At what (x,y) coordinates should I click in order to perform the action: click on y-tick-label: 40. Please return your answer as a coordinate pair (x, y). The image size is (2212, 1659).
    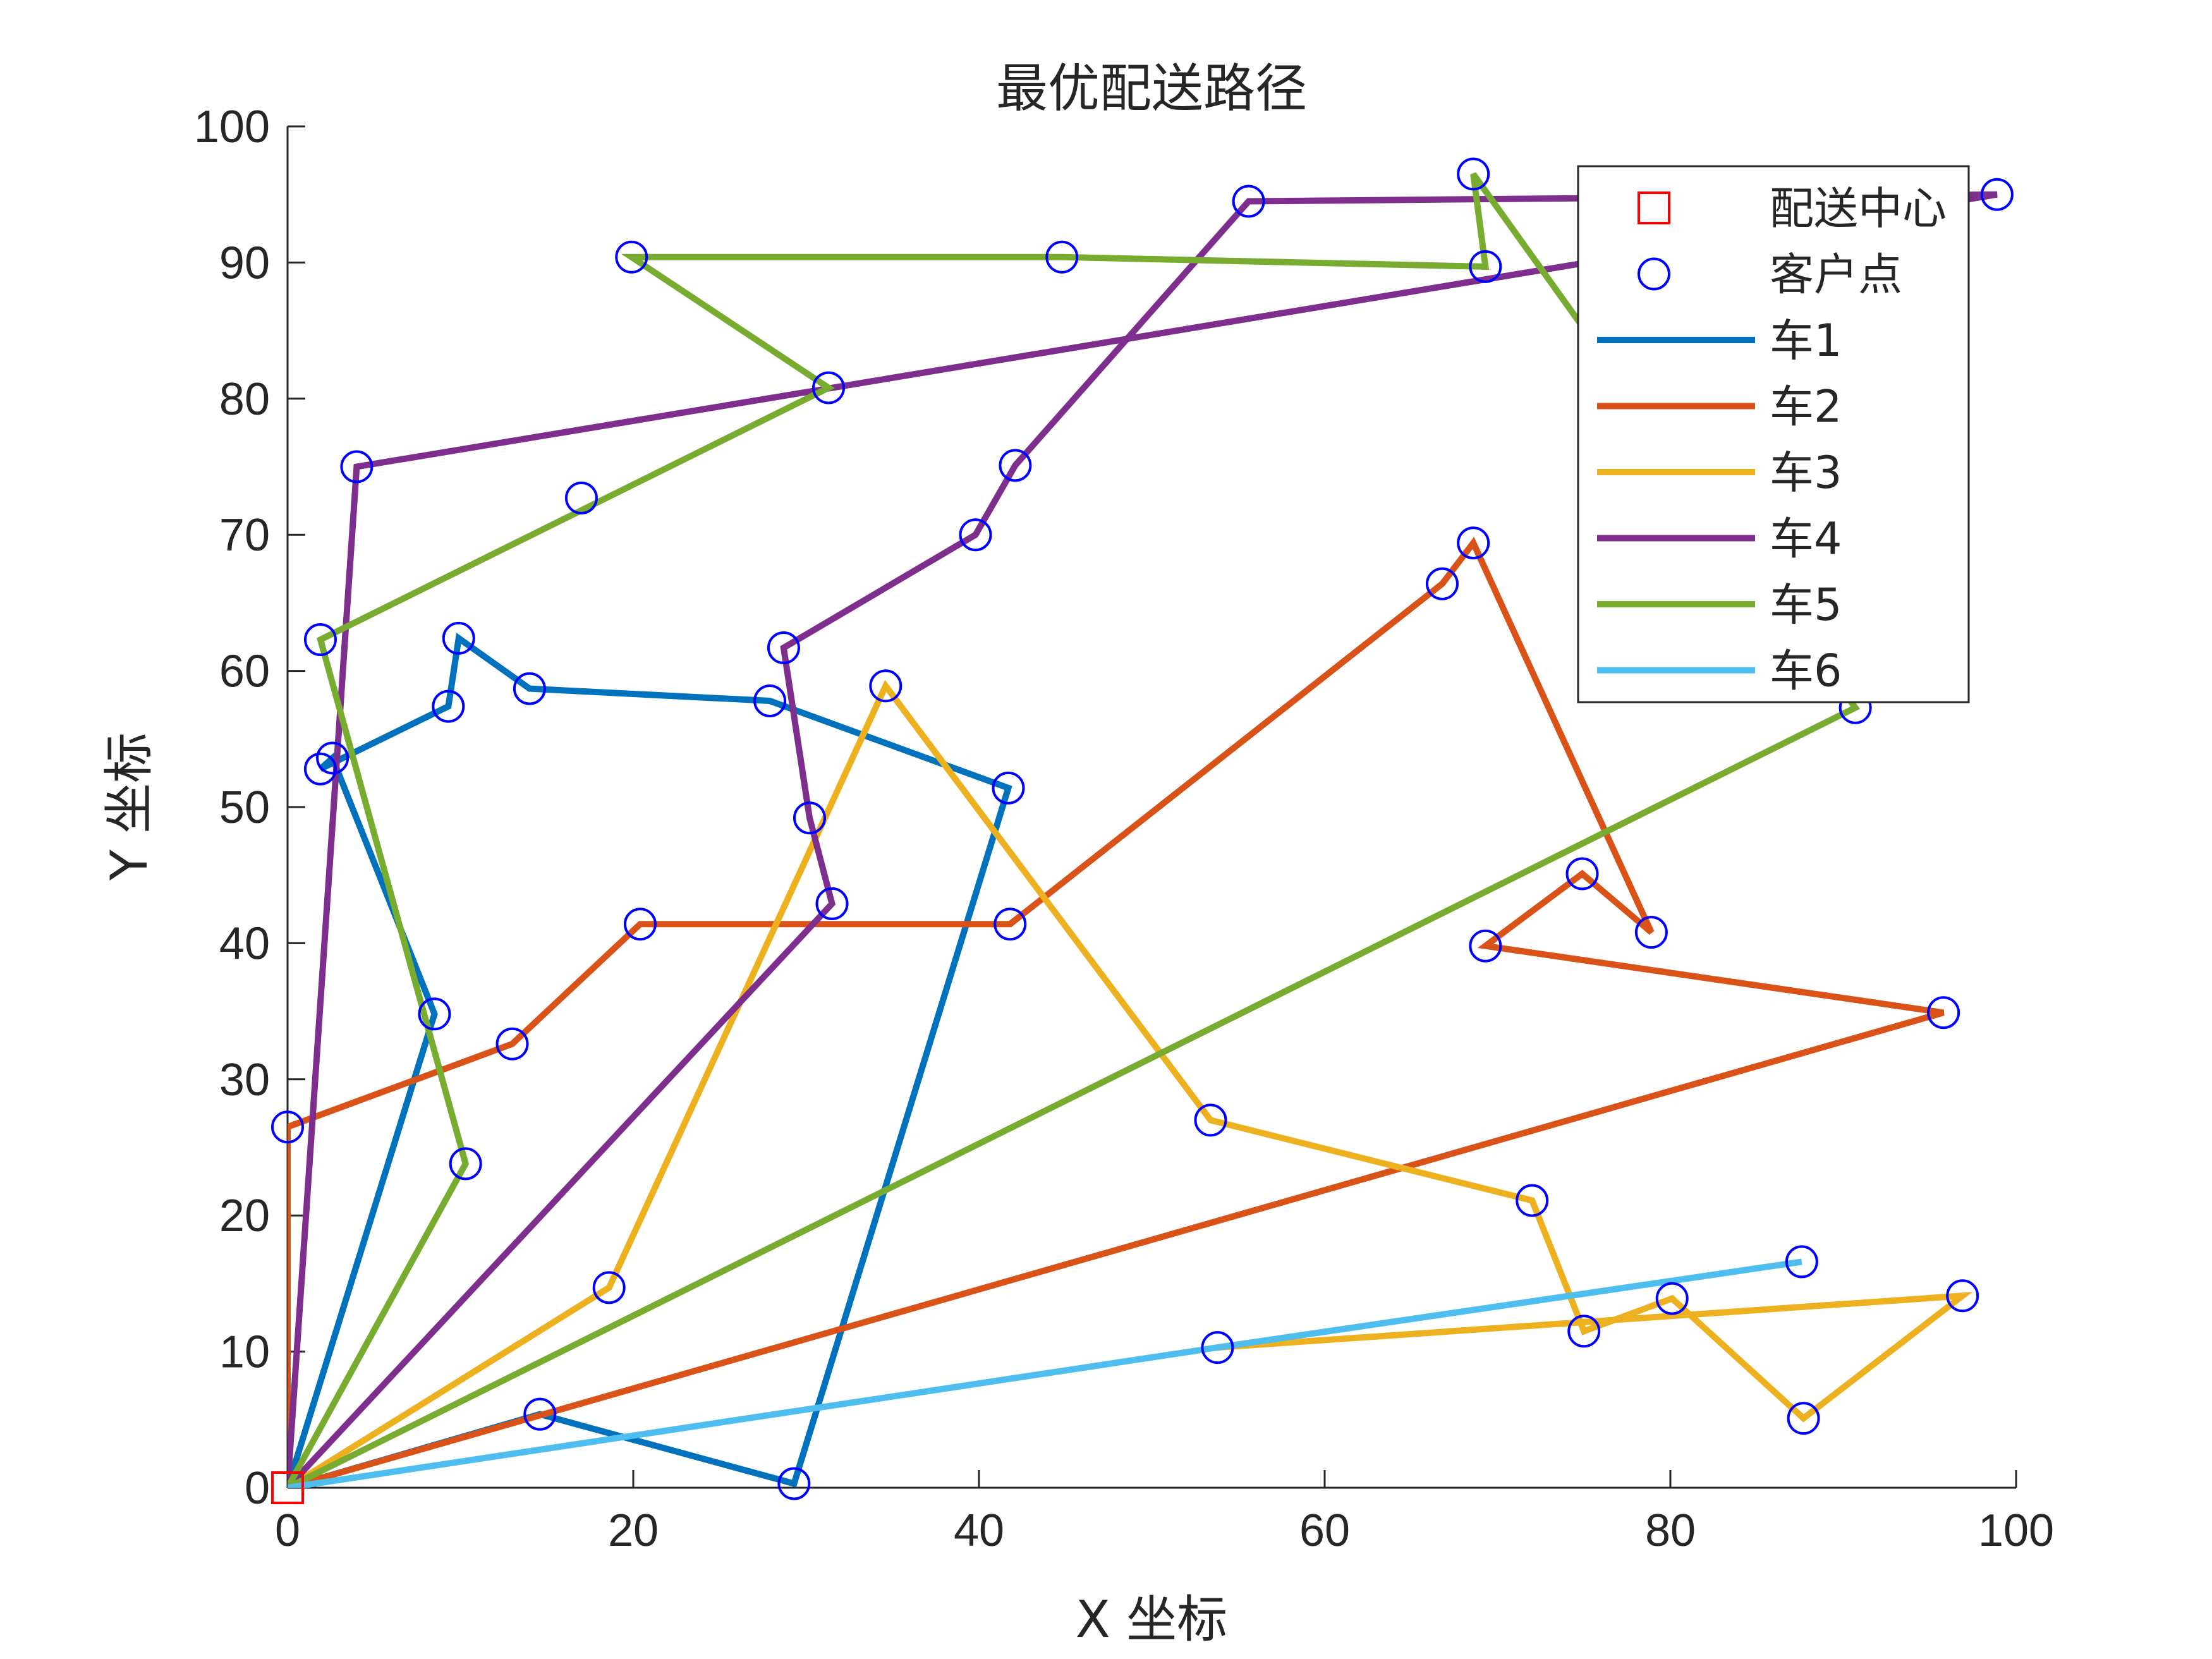
    Looking at the image, I should click on (244, 943).